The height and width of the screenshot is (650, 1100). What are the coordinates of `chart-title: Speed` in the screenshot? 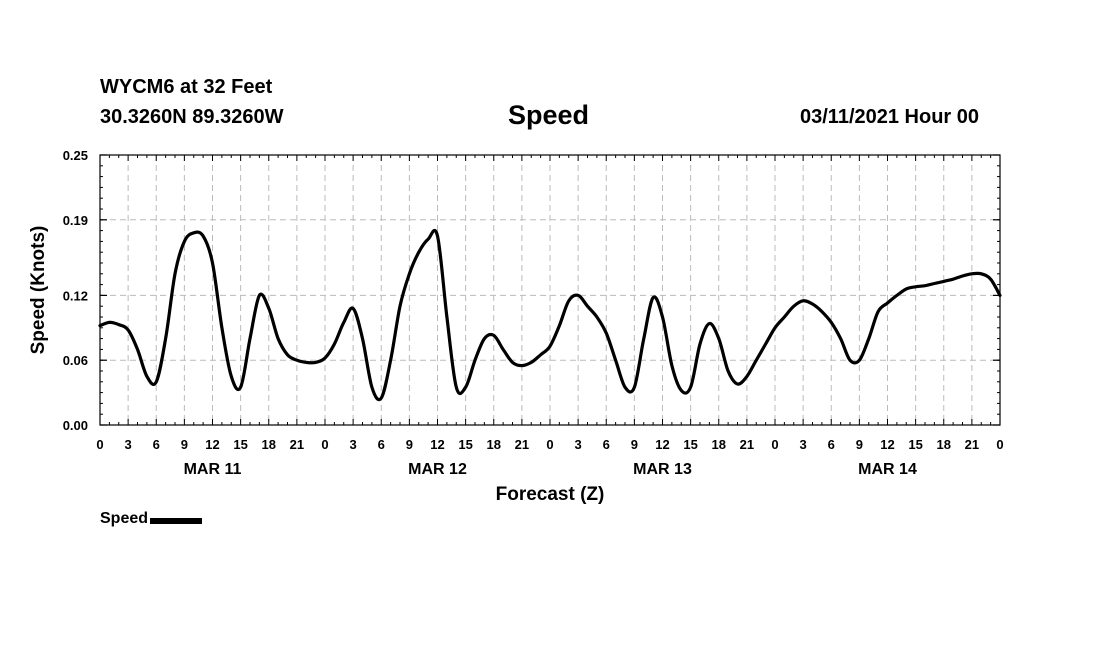 It's located at (549, 115).